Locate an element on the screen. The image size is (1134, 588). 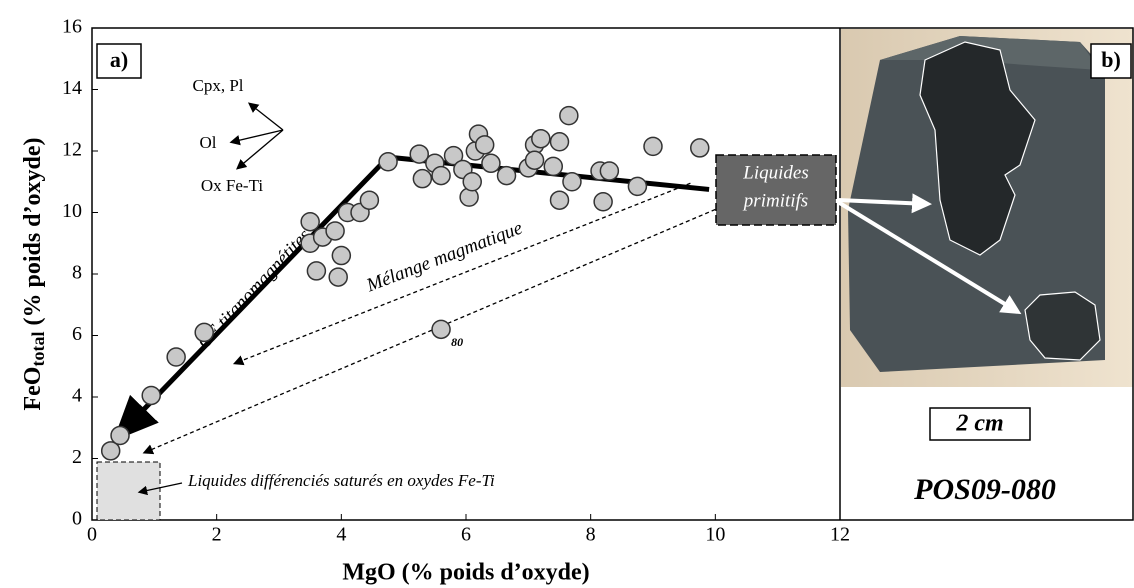
y-tick-label: 10 is located at coordinates (72, 211).